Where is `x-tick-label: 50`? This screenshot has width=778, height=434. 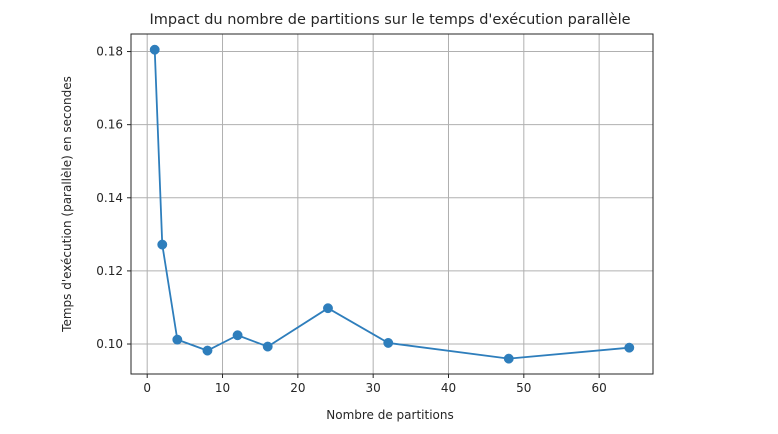
x-tick-label: 50 is located at coordinates (523, 388).